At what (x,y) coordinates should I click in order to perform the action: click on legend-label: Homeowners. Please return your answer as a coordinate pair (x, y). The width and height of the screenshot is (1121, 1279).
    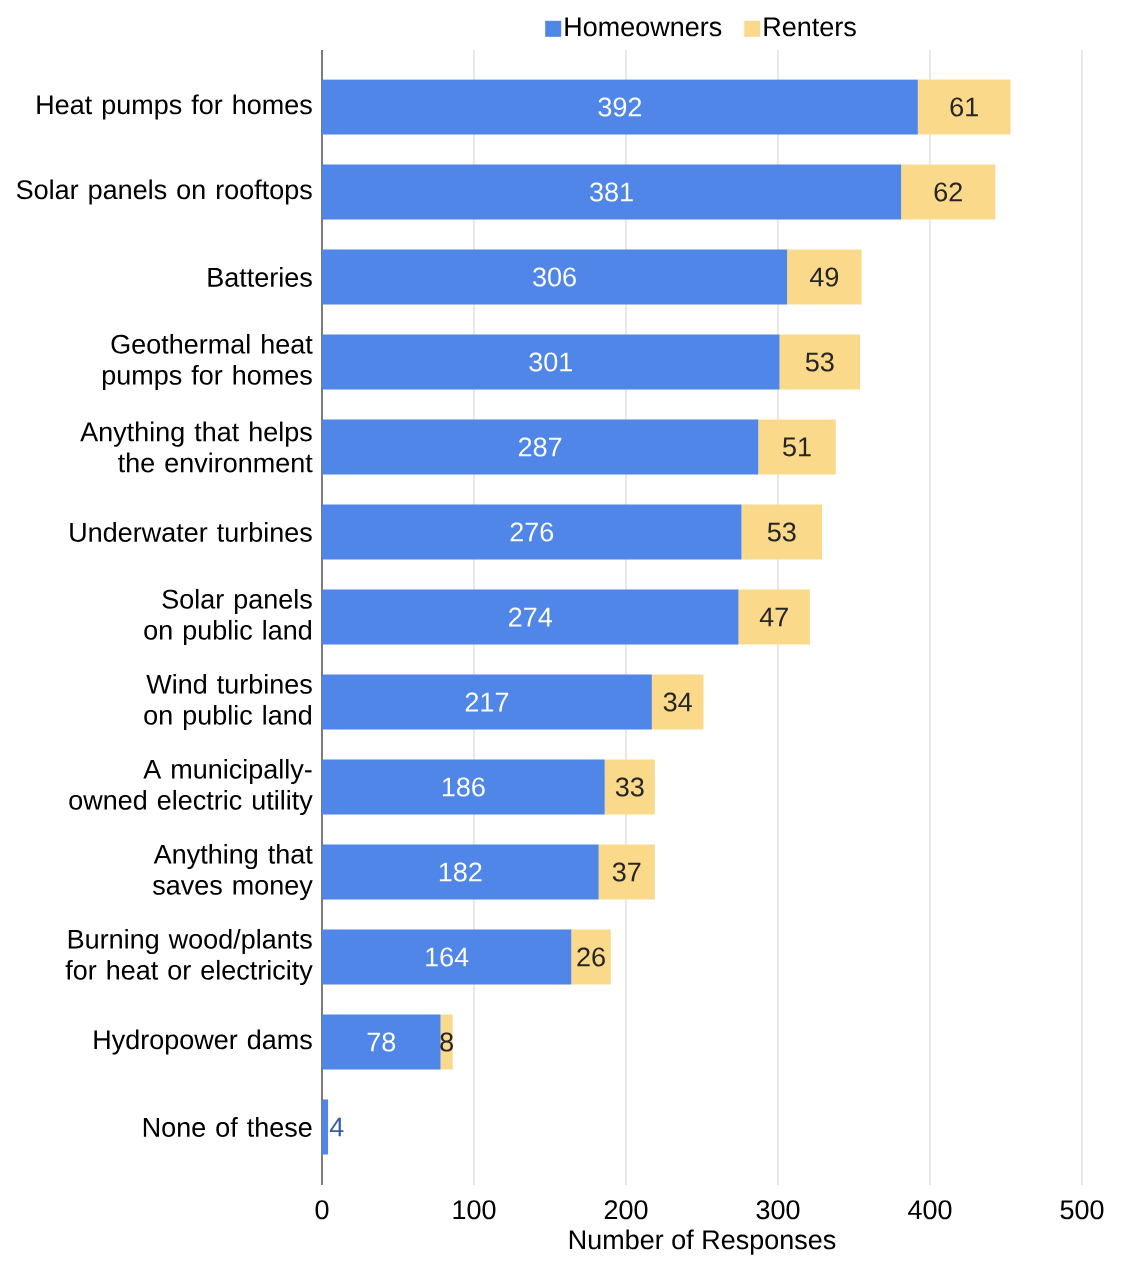
    Looking at the image, I should click on (643, 27).